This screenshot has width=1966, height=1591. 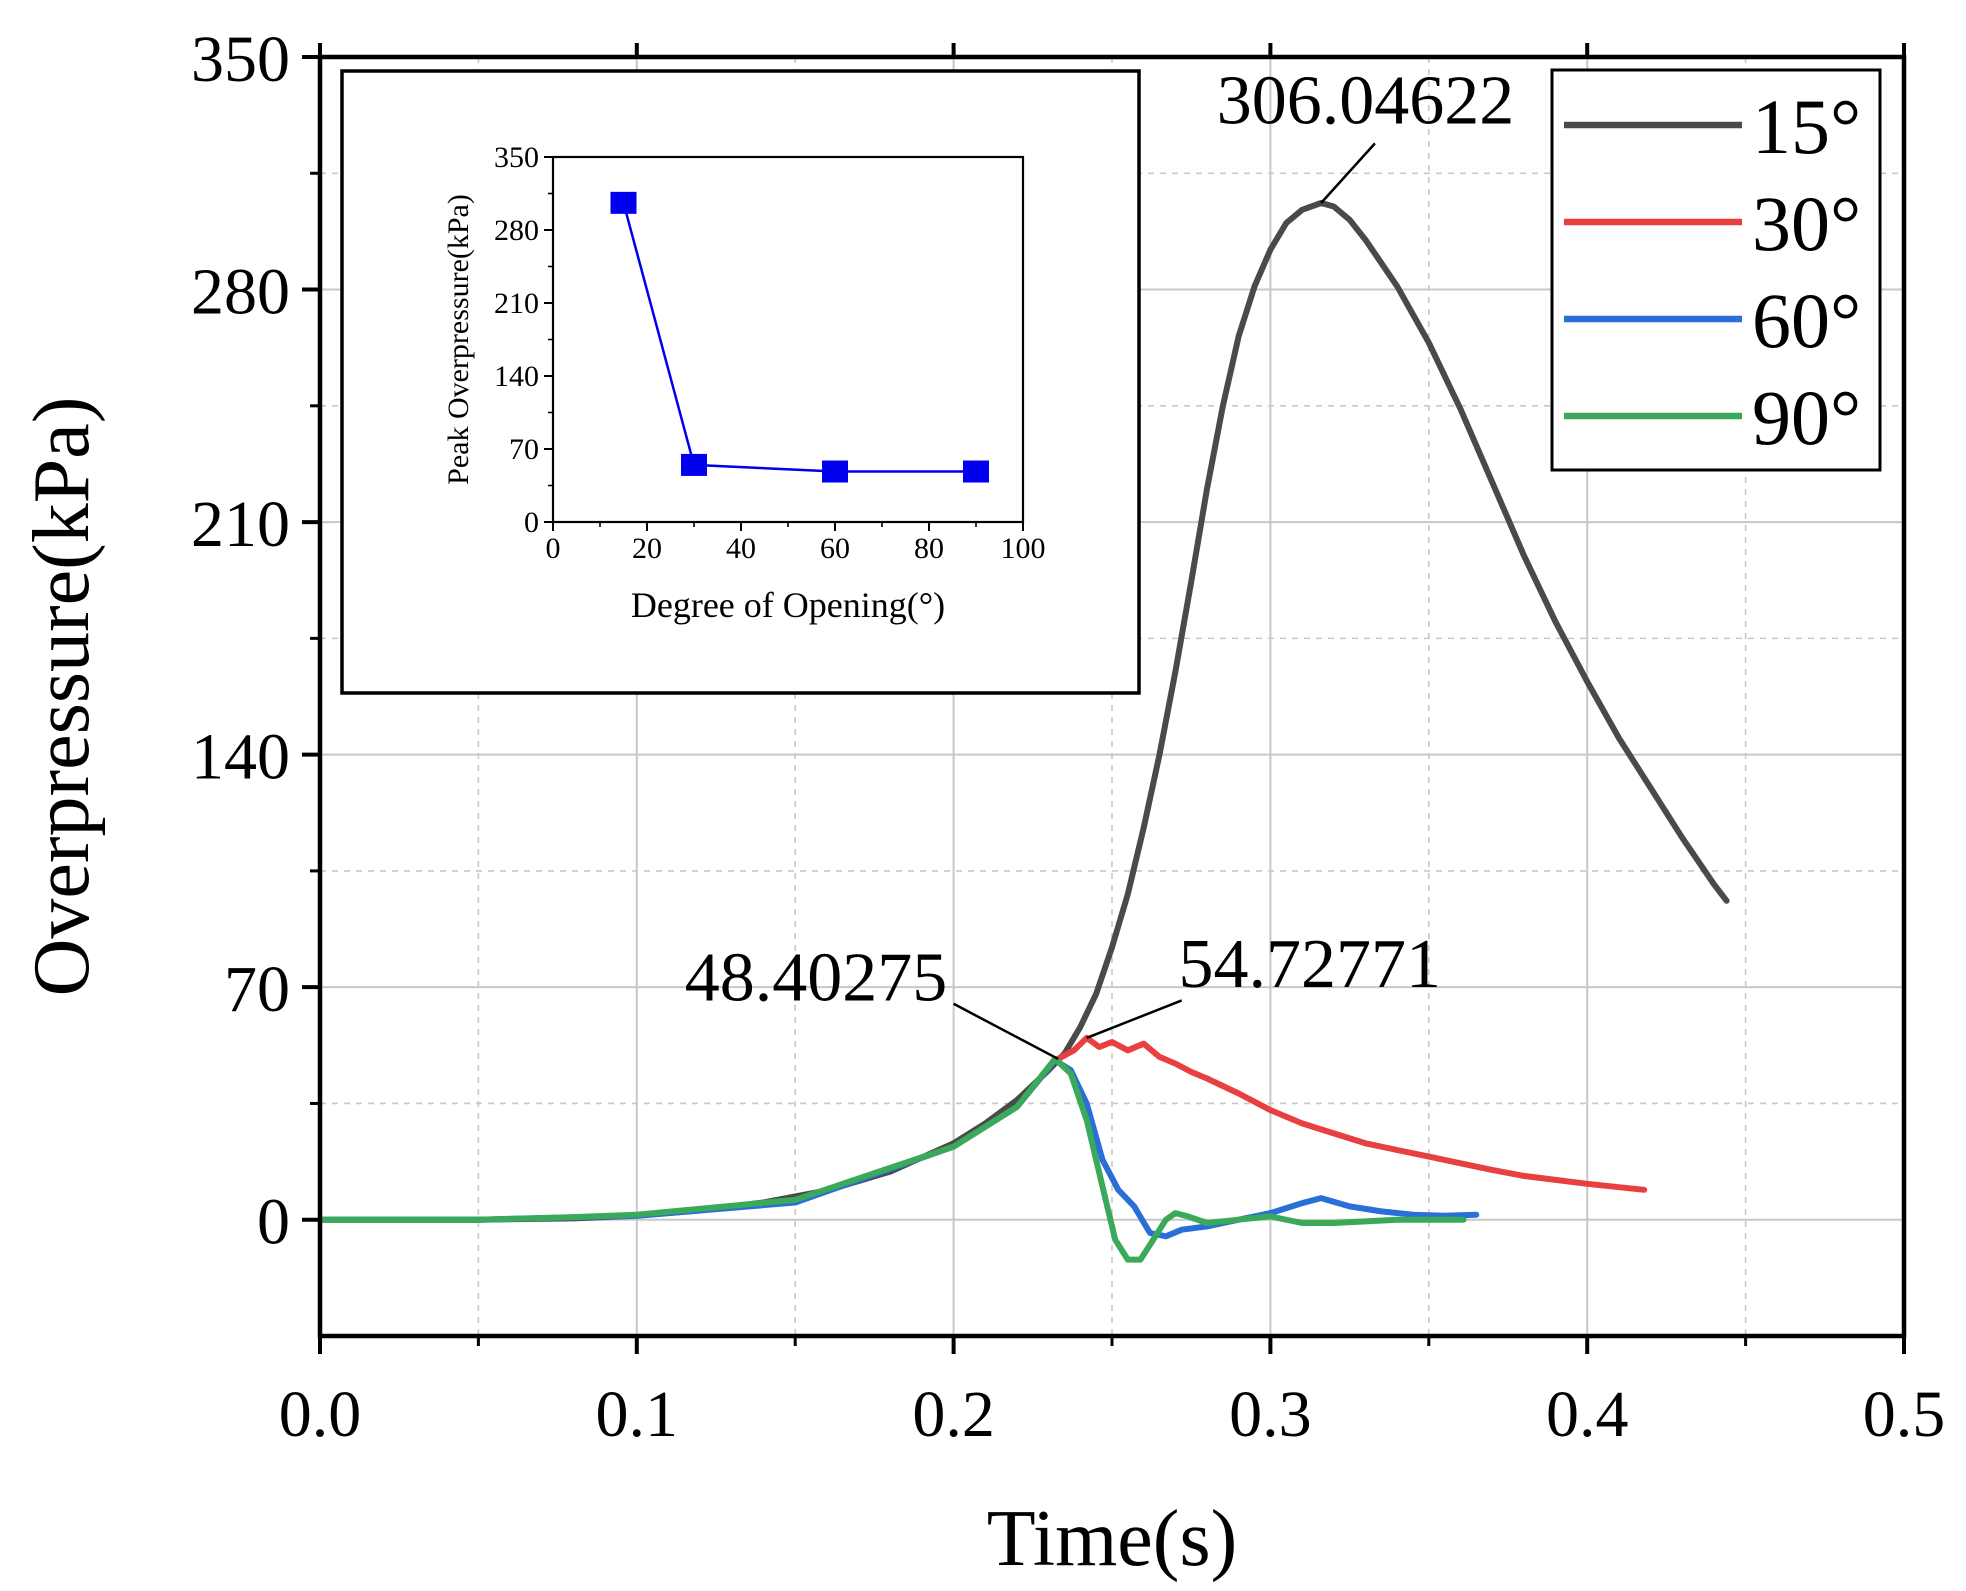 I want to click on legend-label: 15°, so click(x=1806, y=126).